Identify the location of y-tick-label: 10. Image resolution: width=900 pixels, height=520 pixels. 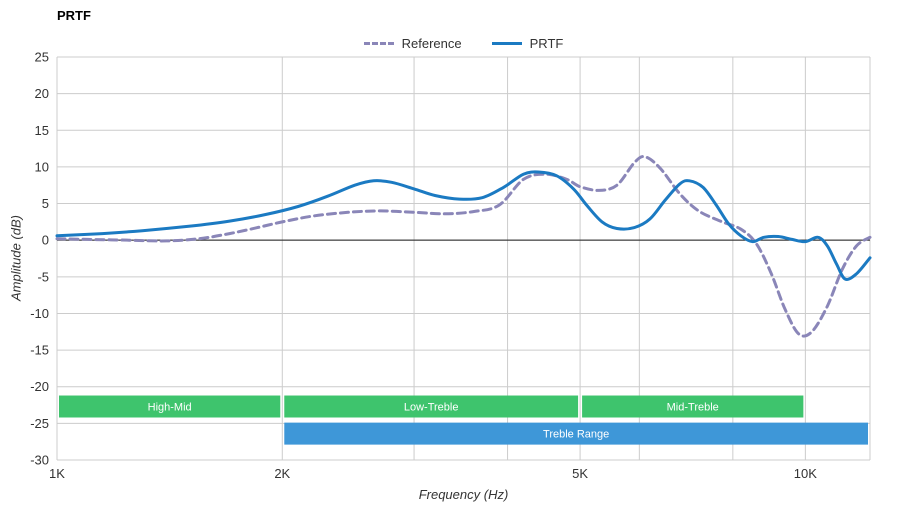
(42, 166).